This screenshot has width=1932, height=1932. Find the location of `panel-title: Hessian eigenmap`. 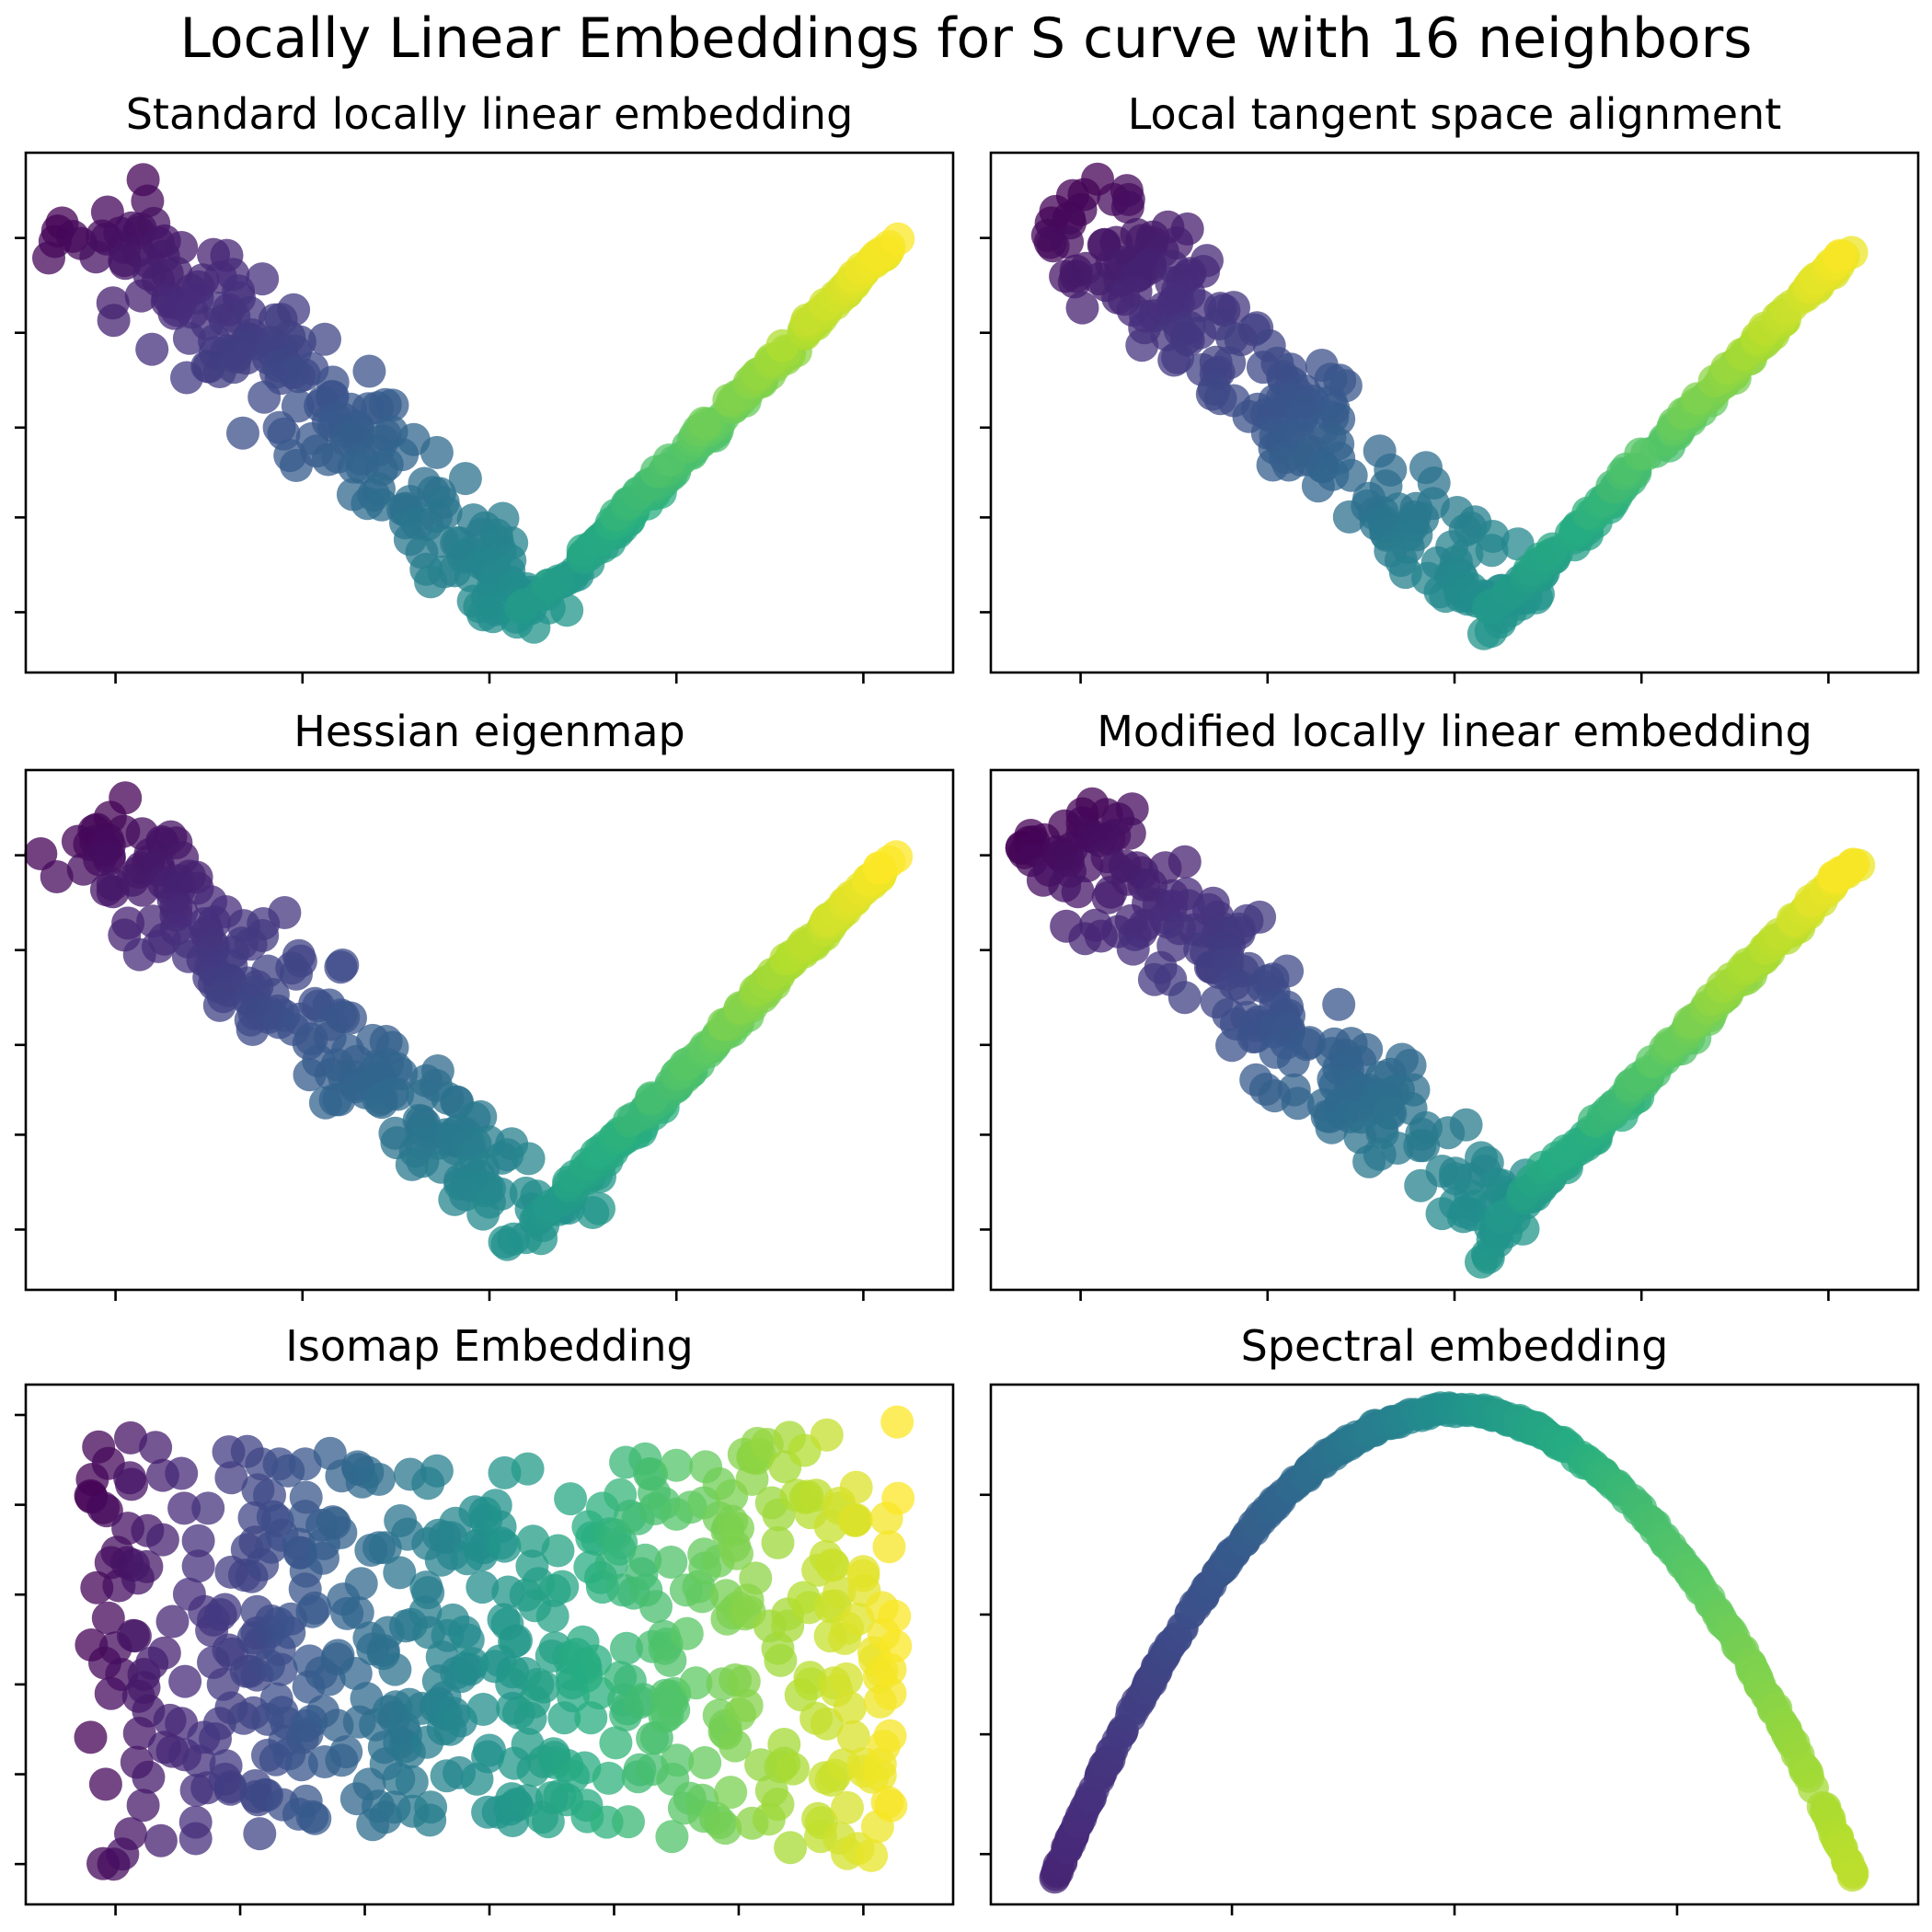

panel-title: Hessian eigenmap is located at coordinates (489, 731).